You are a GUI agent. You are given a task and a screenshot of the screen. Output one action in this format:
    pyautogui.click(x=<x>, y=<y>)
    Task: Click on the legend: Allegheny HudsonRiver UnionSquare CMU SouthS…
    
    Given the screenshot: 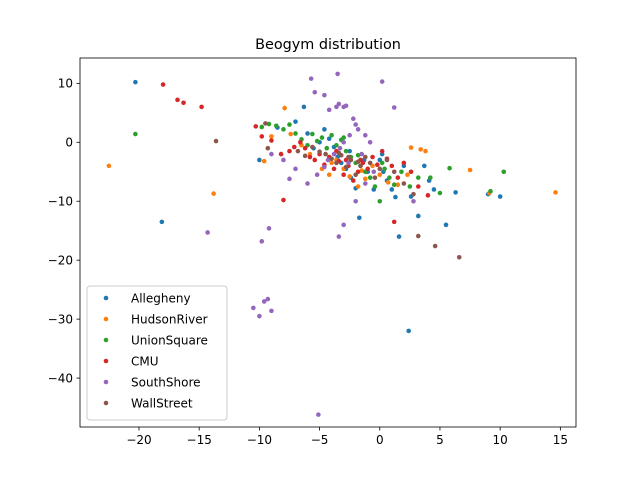 What is the action you would take?
    pyautogui.click(x=157, y=353)
    